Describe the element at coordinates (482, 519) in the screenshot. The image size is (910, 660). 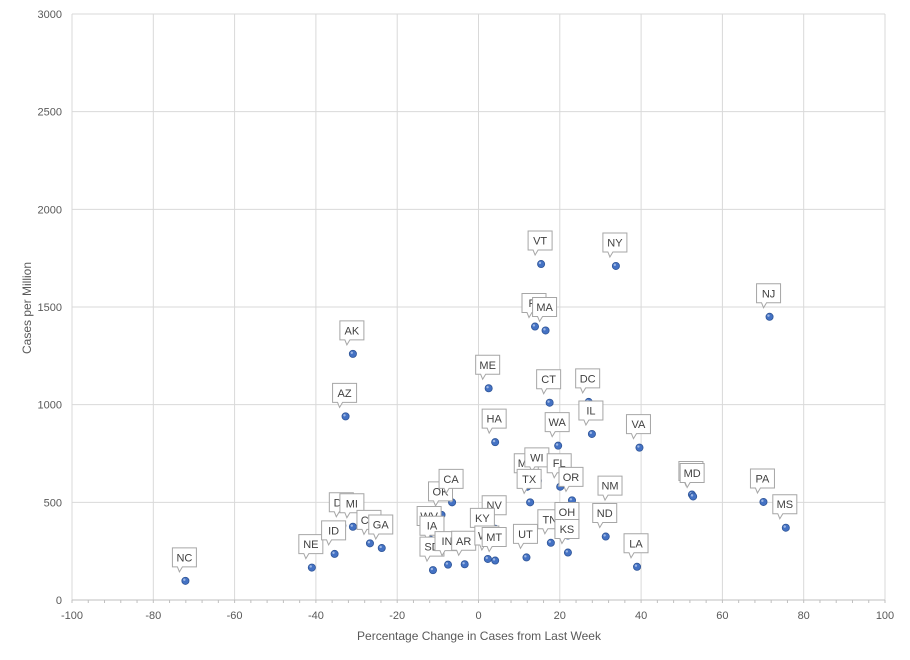
I see `data-label: KY` at that location.